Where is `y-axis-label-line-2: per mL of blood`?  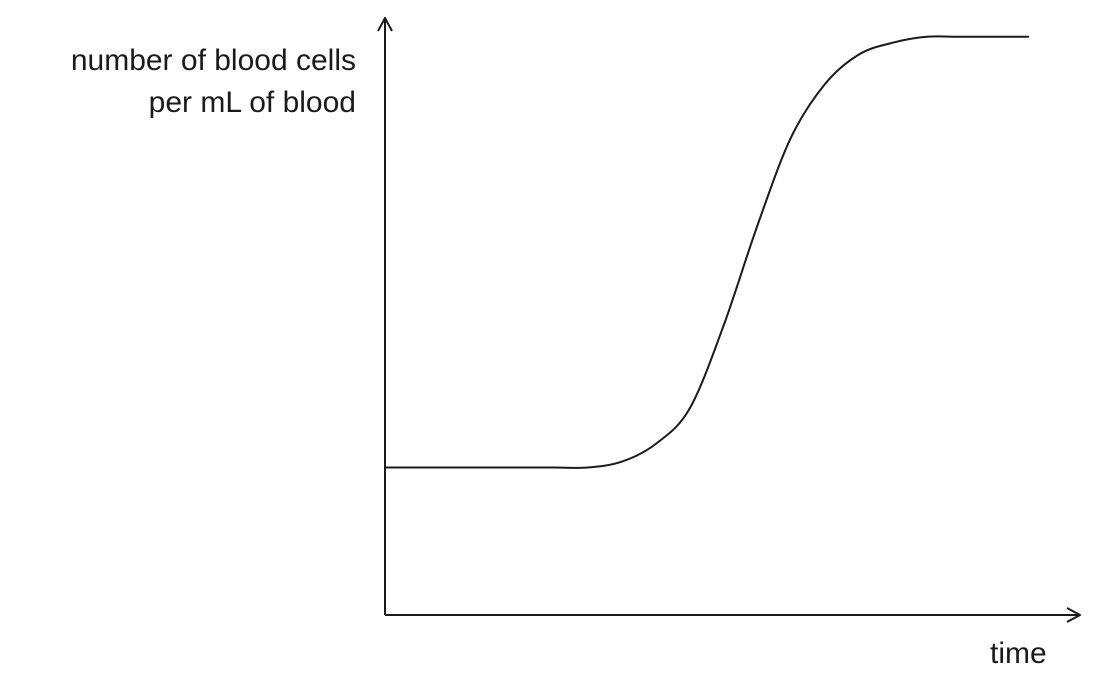 y-axis-label-line-2: per mL of blood is located at coordinates (252, 102).